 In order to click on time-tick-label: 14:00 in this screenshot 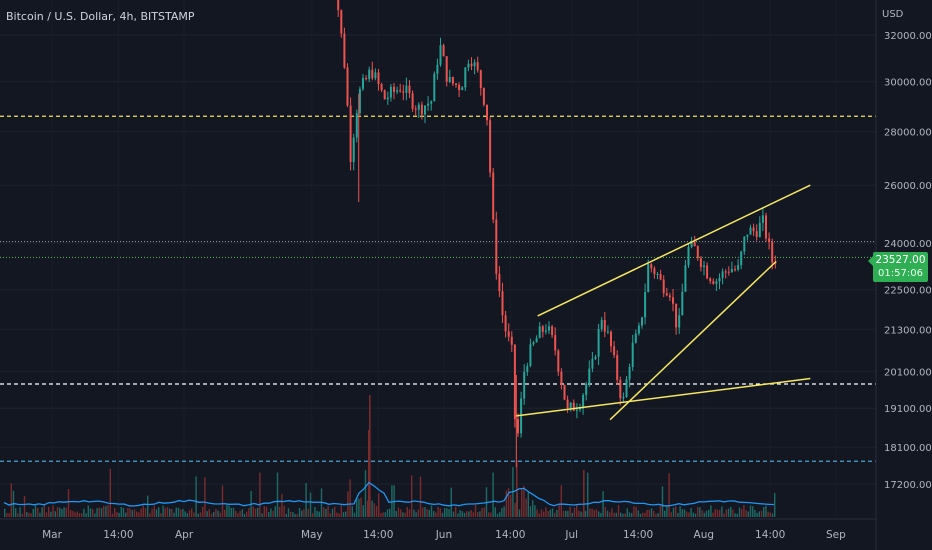, I will do `click(378, 535)`.